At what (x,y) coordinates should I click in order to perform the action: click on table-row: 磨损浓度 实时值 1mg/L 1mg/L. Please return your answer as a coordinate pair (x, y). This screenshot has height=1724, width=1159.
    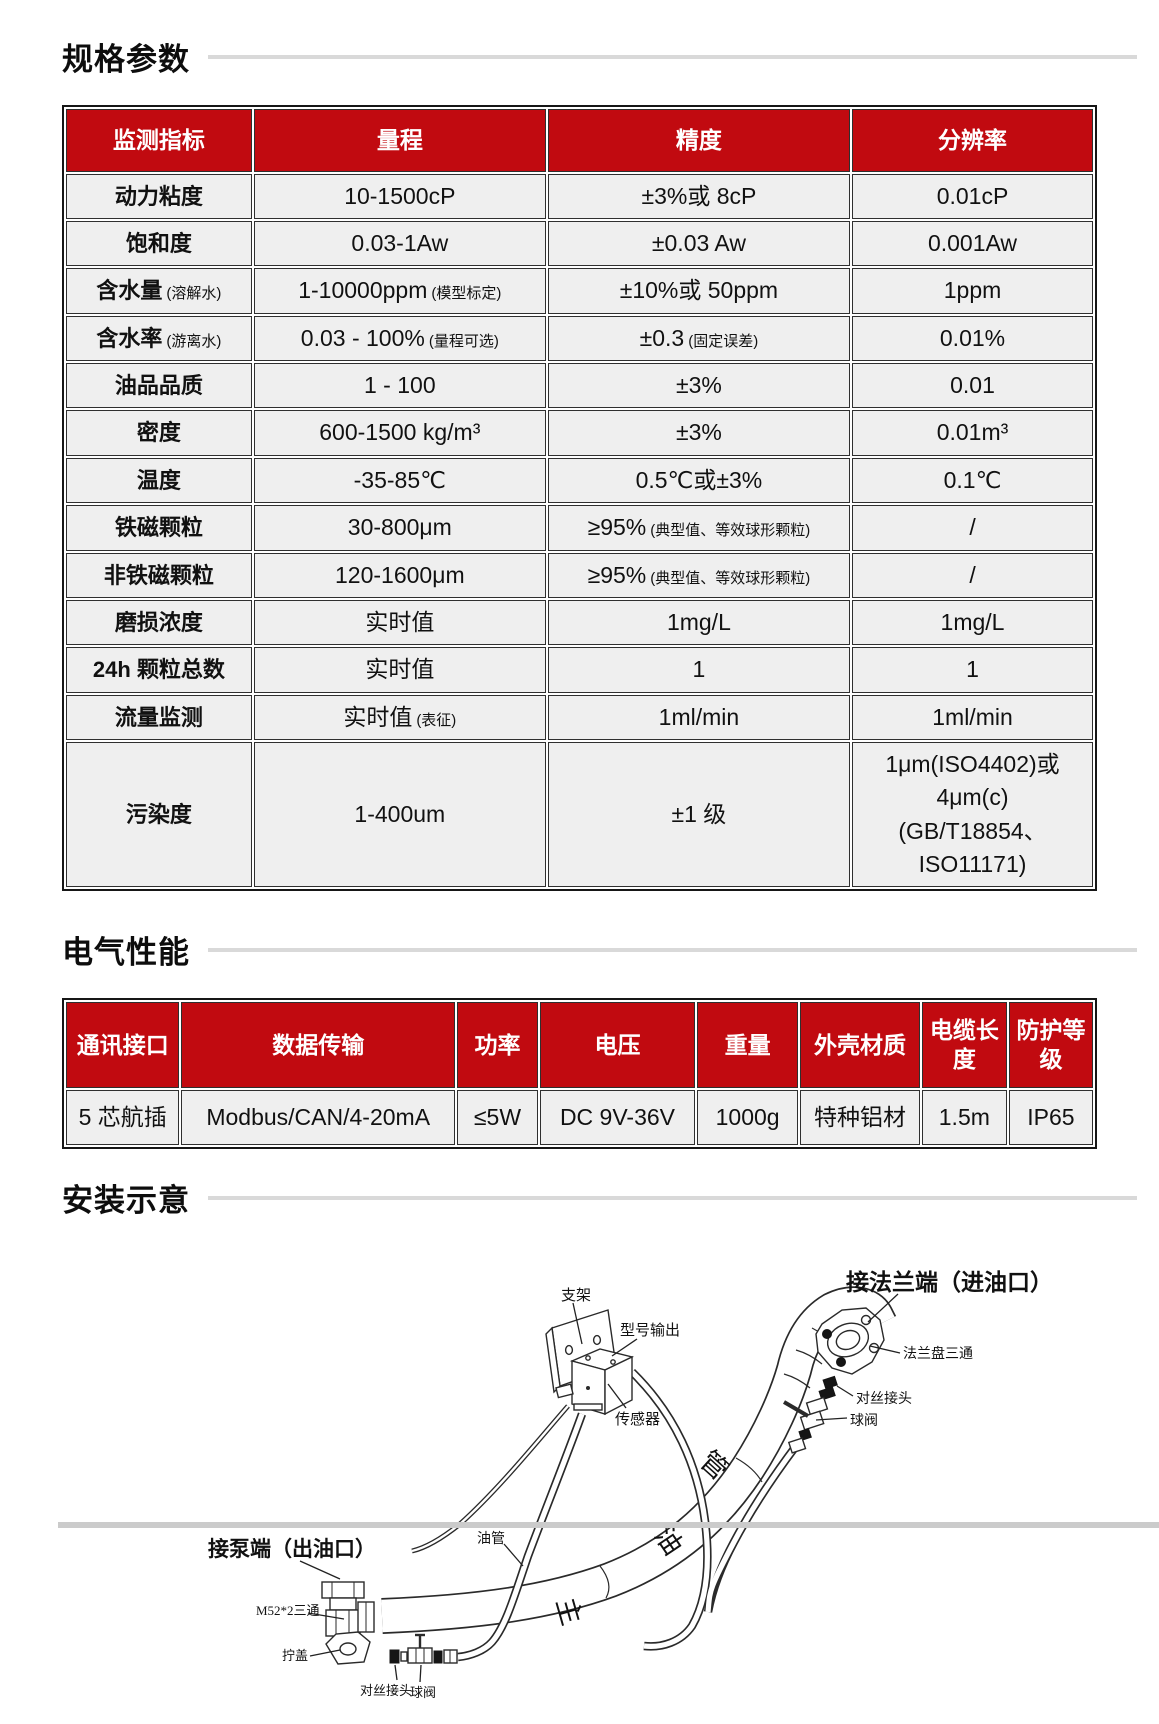
    Looking at the image, I should click on (579, 622).